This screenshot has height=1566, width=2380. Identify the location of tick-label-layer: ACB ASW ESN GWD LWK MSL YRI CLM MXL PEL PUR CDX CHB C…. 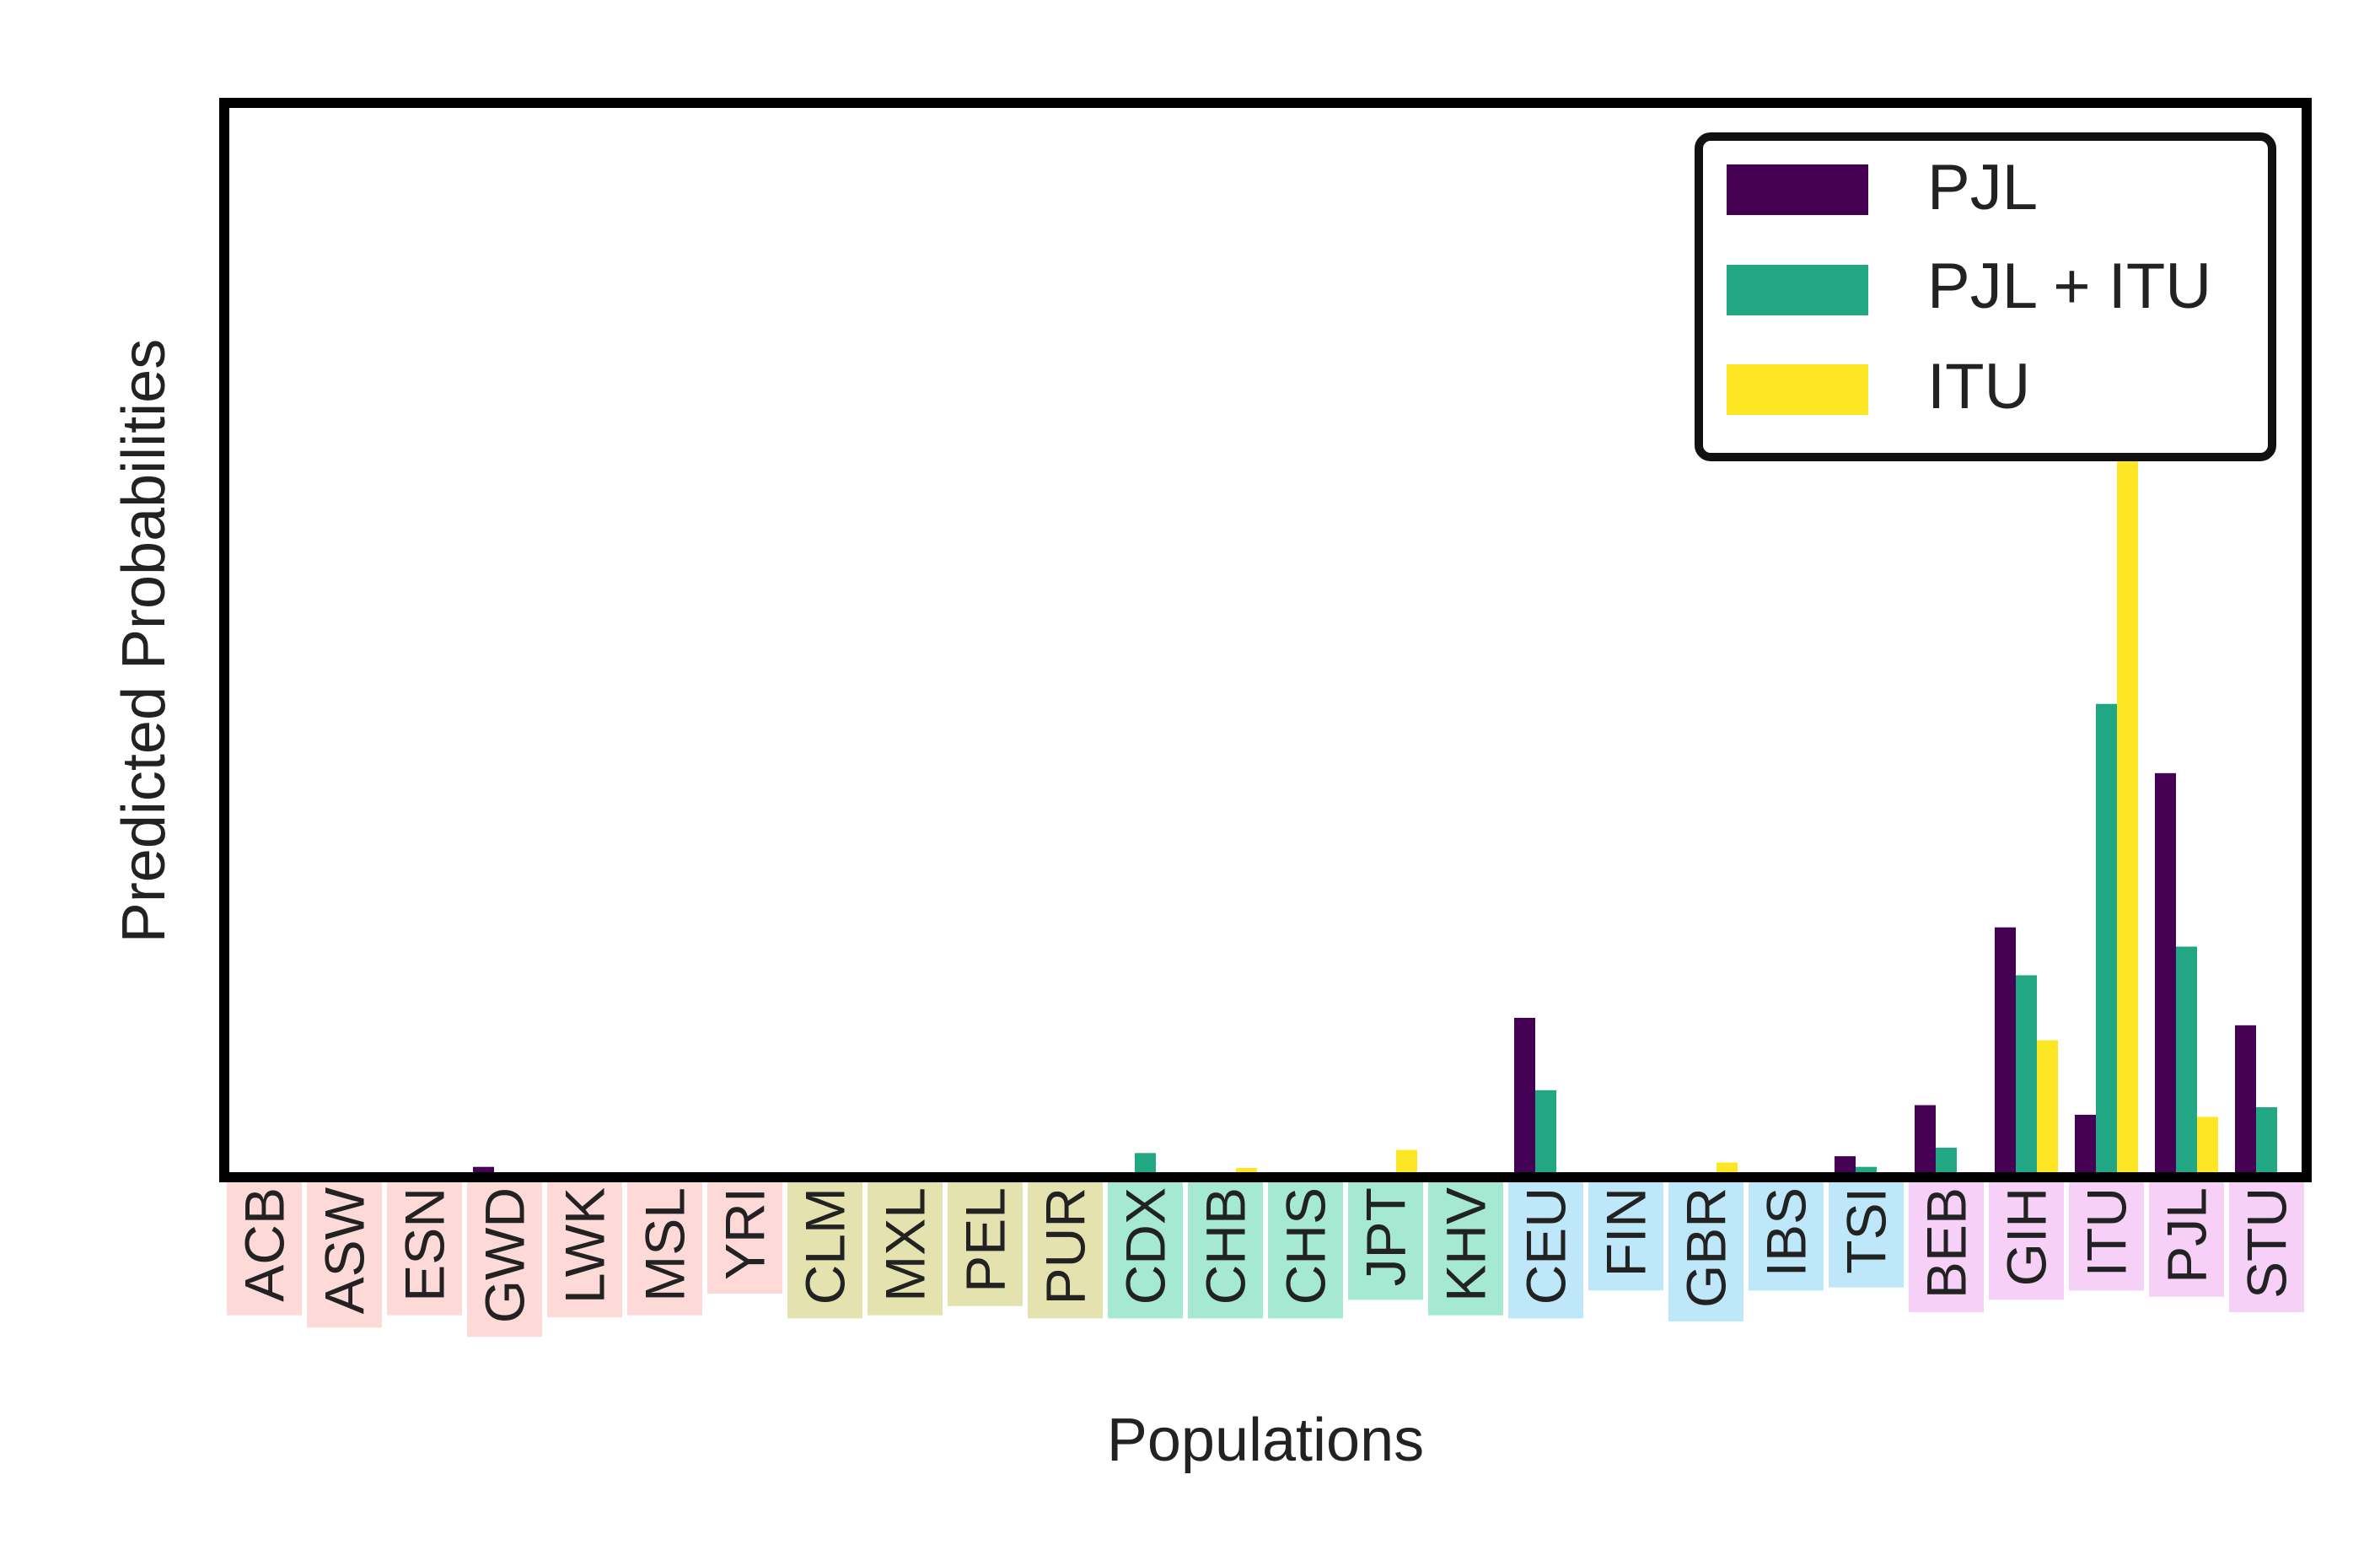
(1266, 1255).